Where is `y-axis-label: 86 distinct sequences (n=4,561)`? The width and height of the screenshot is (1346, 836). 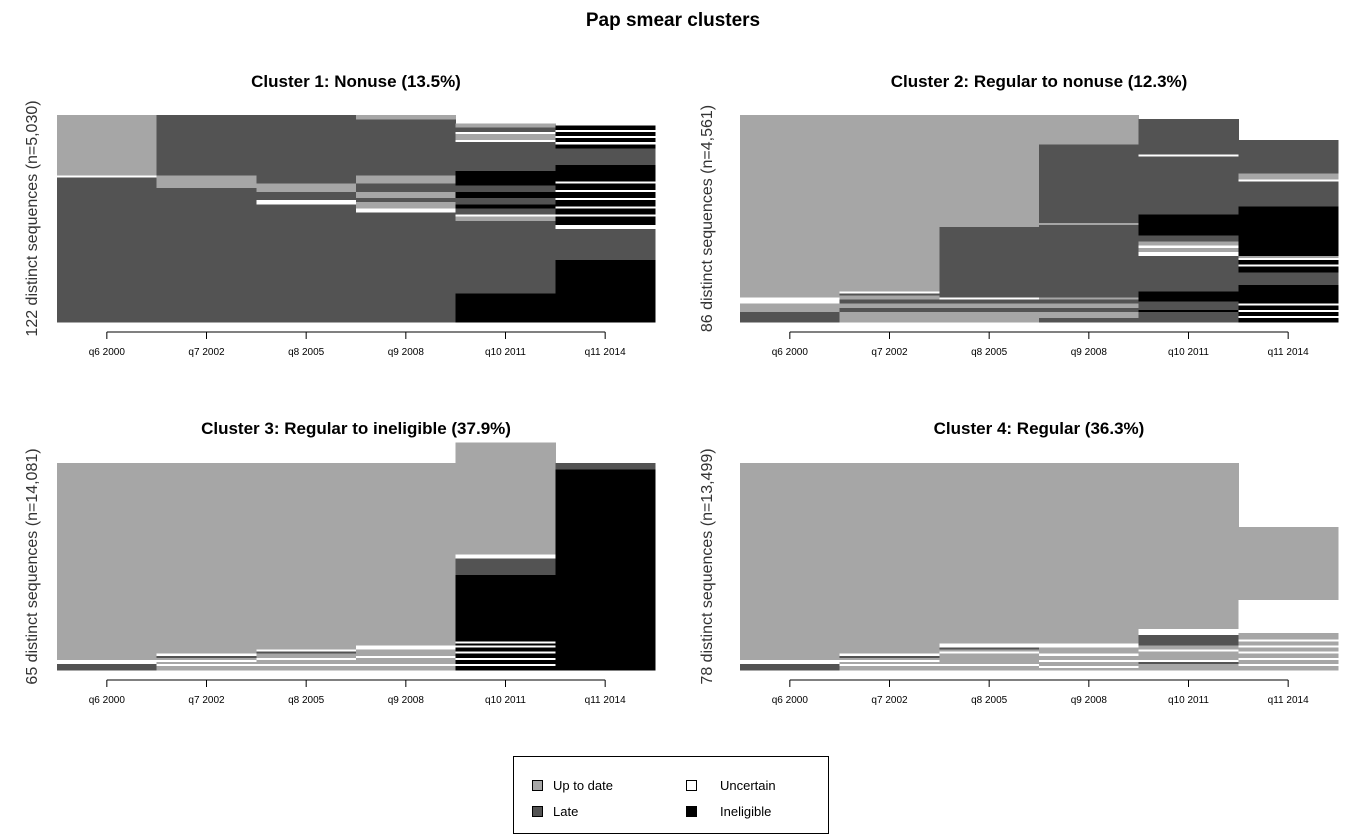 y-axis-label: 86 distinct sequences (n=4,561) is located at coordinates (707, 218).